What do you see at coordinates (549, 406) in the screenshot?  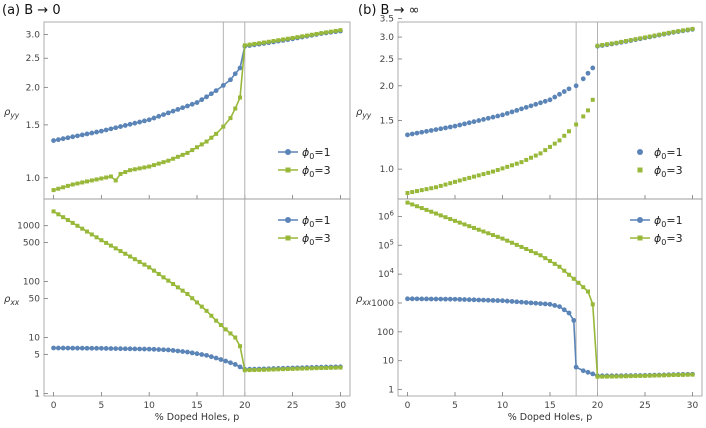 I see `x-tick-label: 15` at bounding box center [549, 406].